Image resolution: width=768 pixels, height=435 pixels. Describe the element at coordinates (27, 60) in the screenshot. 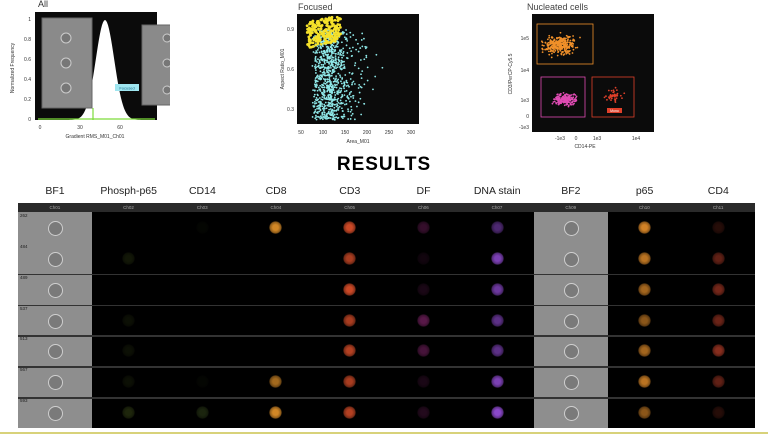

I see `y-tick-label: 0.6` at that location.